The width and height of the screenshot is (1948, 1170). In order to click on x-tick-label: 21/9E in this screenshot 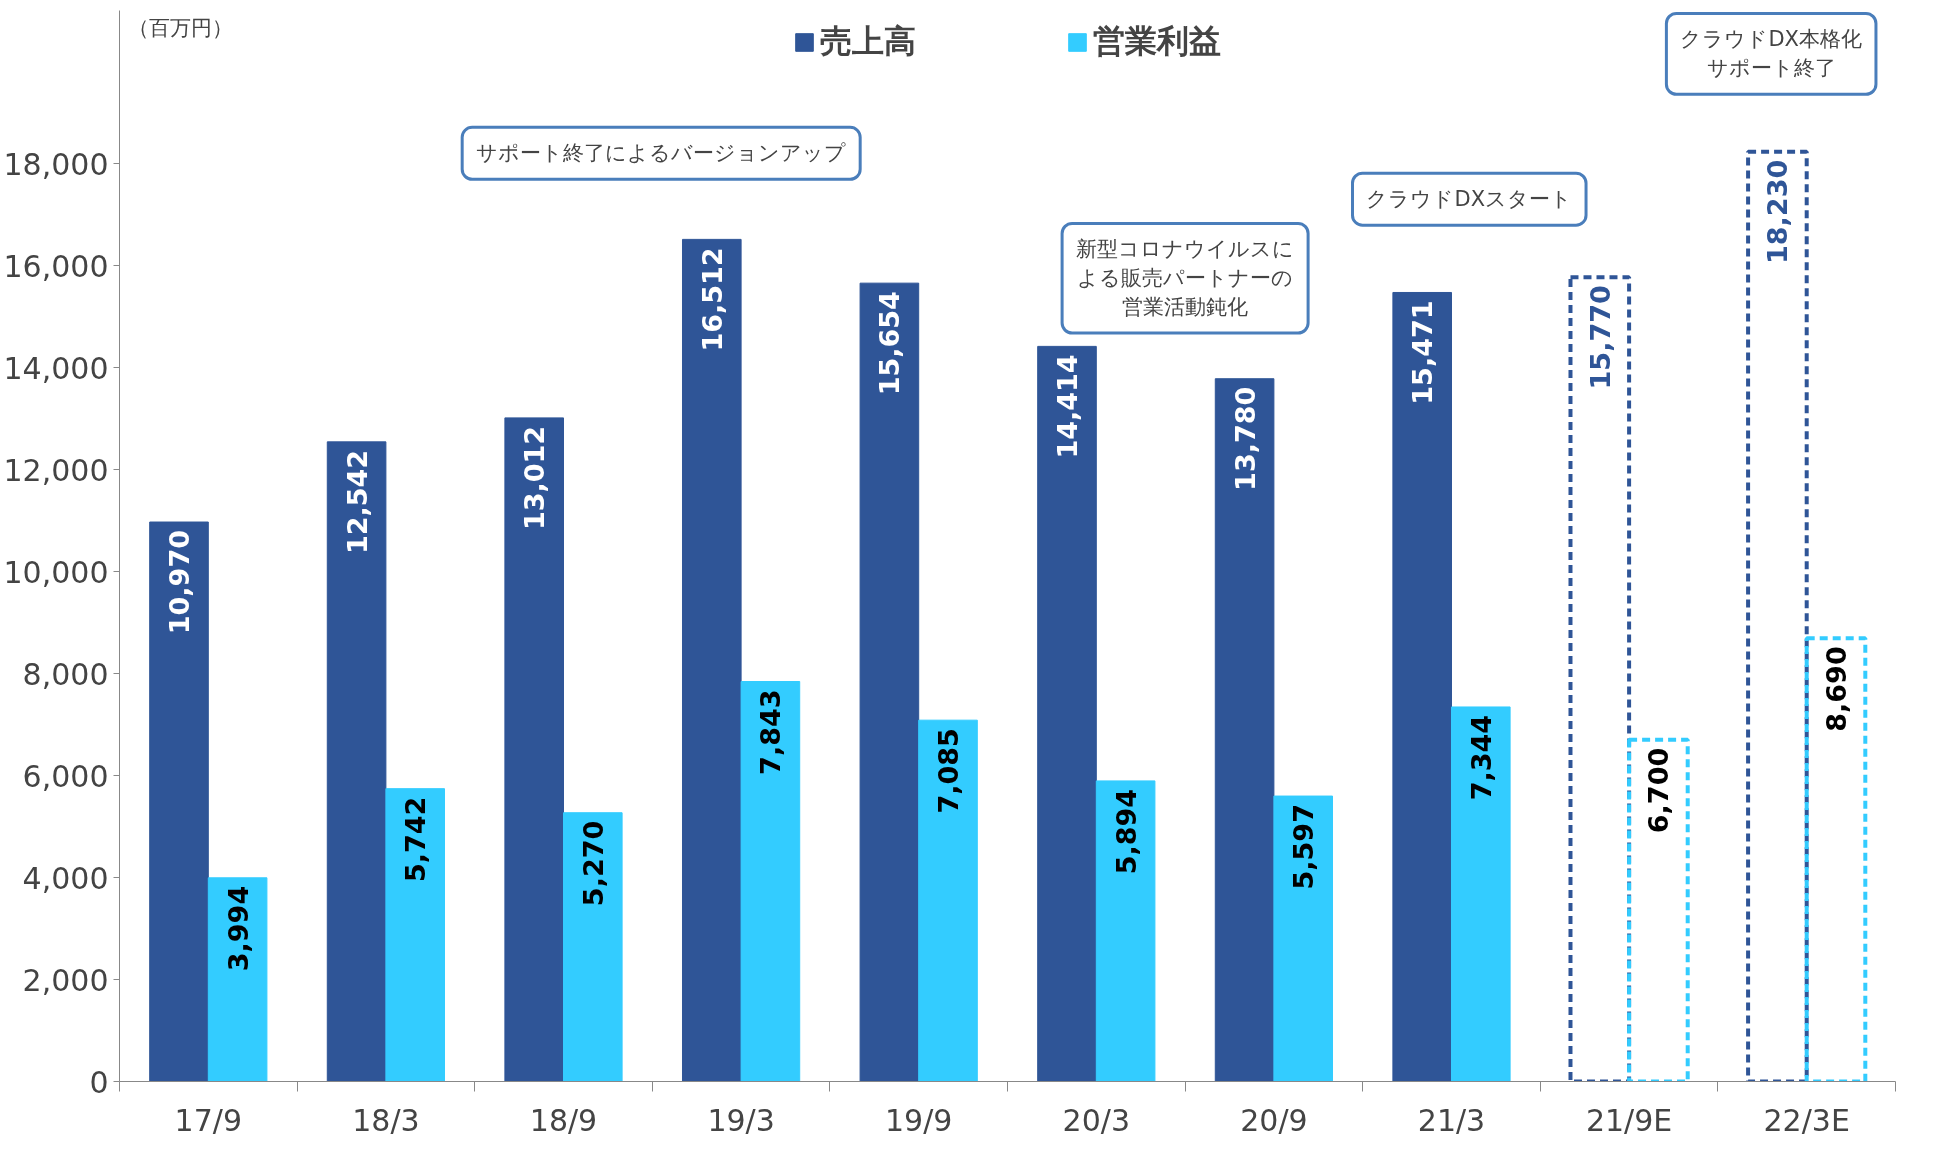, I will do `click(1629, 1120)`.